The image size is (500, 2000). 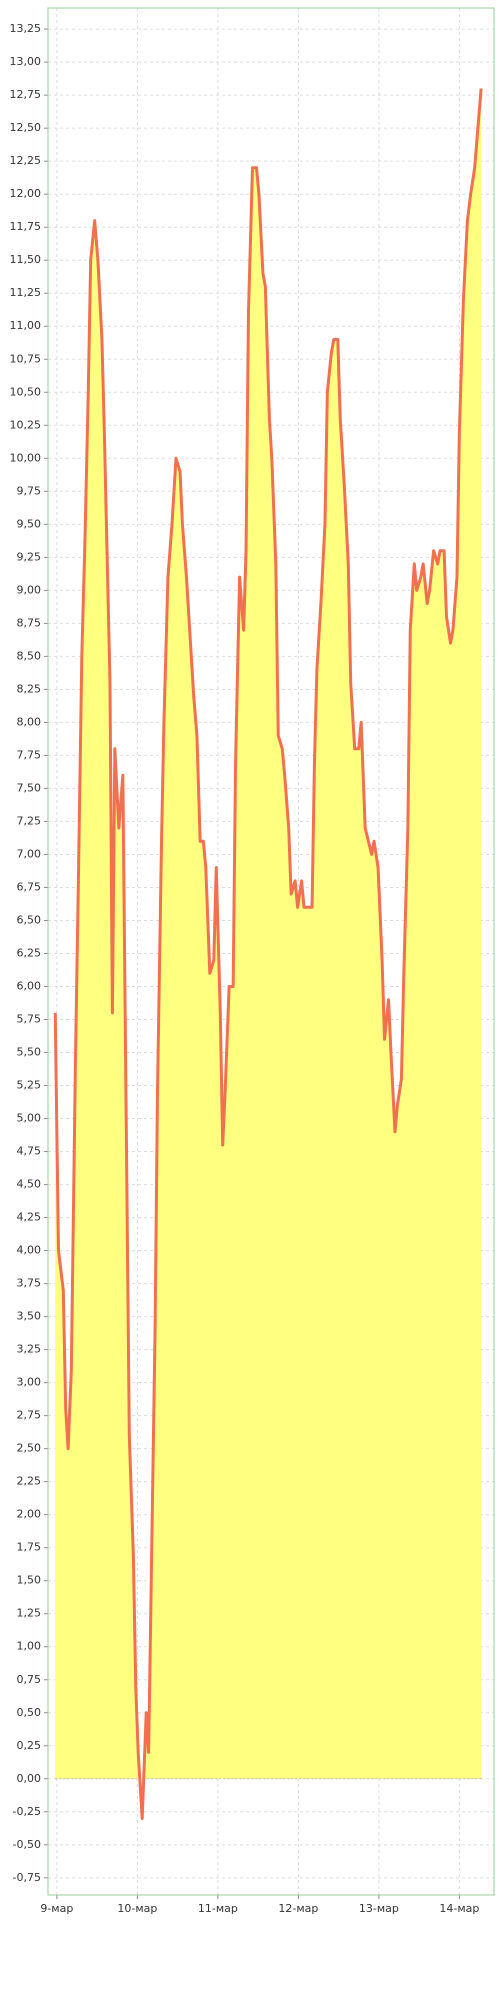 What do you see at coordinates (26, 325) in the screenshot?
I see `y-tick-label: 11,00` at bounding box center [26, 325].